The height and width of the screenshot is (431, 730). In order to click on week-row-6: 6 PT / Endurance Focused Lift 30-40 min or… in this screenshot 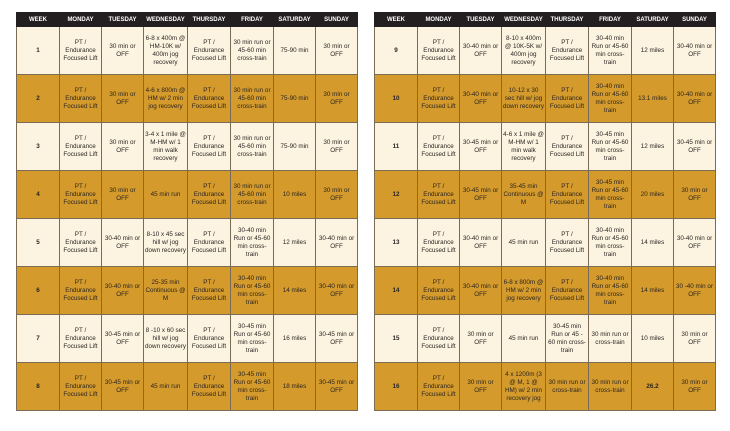, I will do `click(187, 290)`.